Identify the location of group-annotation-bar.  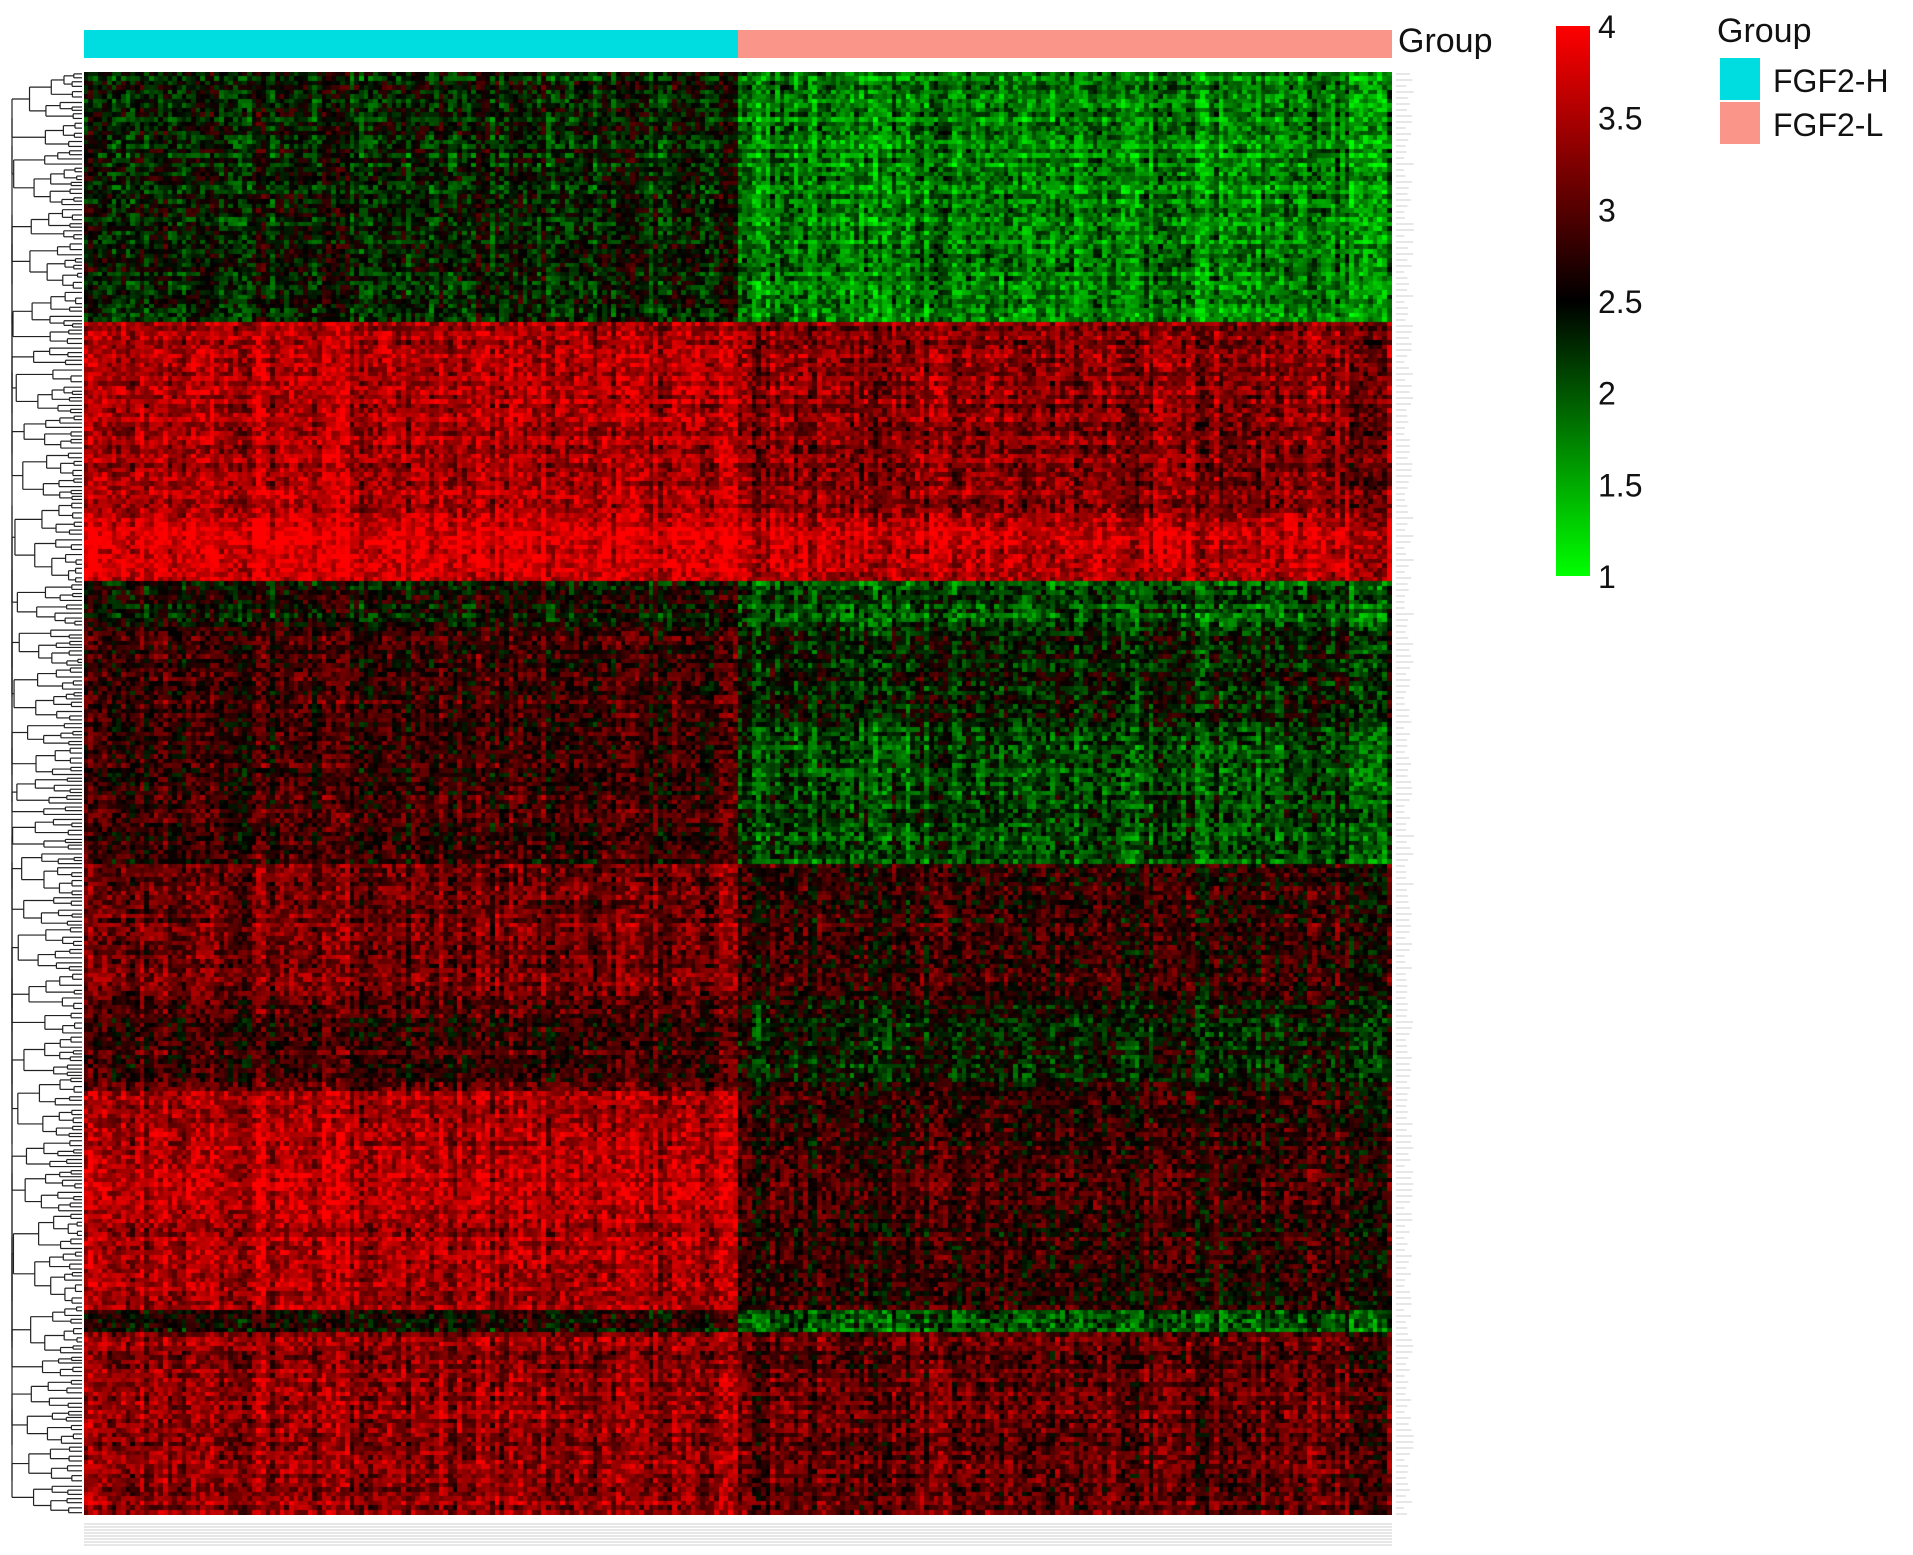
(738, 44).